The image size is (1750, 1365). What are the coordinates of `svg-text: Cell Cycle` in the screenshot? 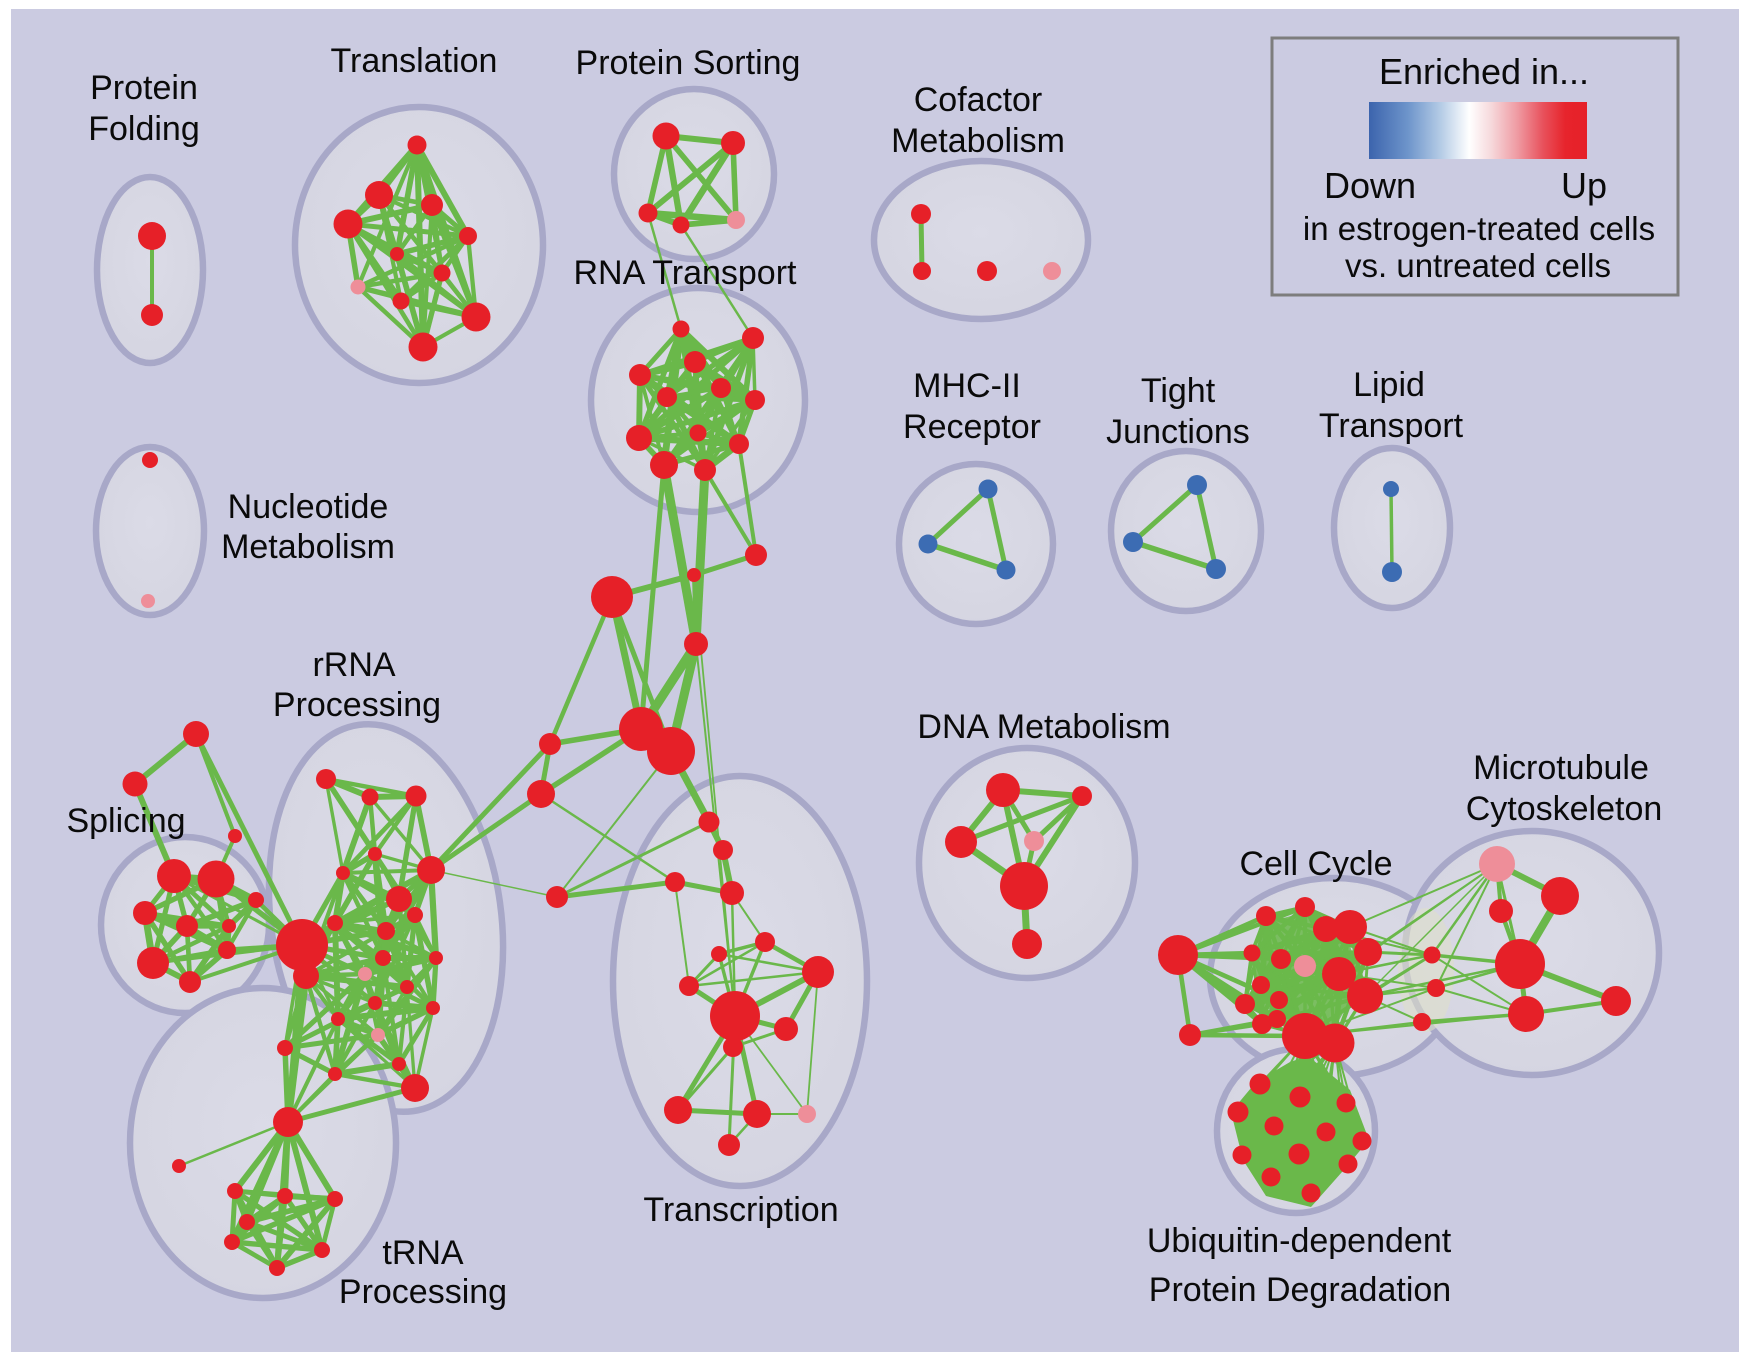 It's located at (1315, 864).